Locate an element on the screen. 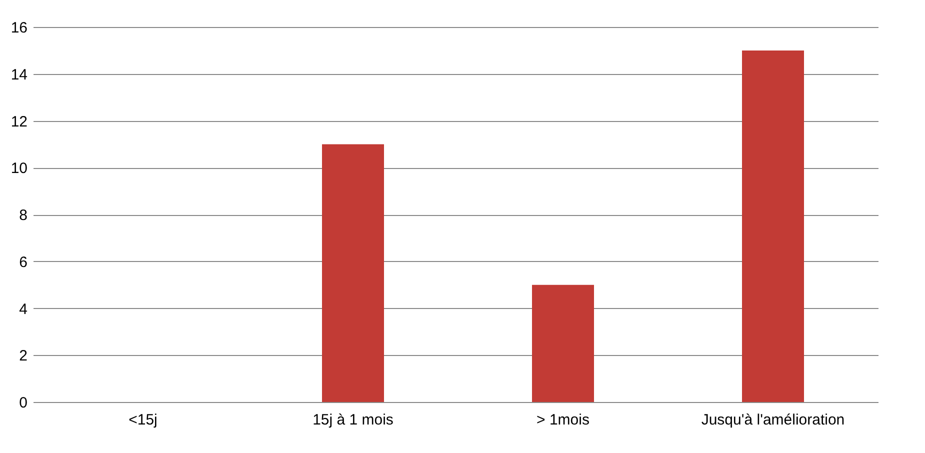  y-tick-label: 4 is located at coordinates (23, 309).